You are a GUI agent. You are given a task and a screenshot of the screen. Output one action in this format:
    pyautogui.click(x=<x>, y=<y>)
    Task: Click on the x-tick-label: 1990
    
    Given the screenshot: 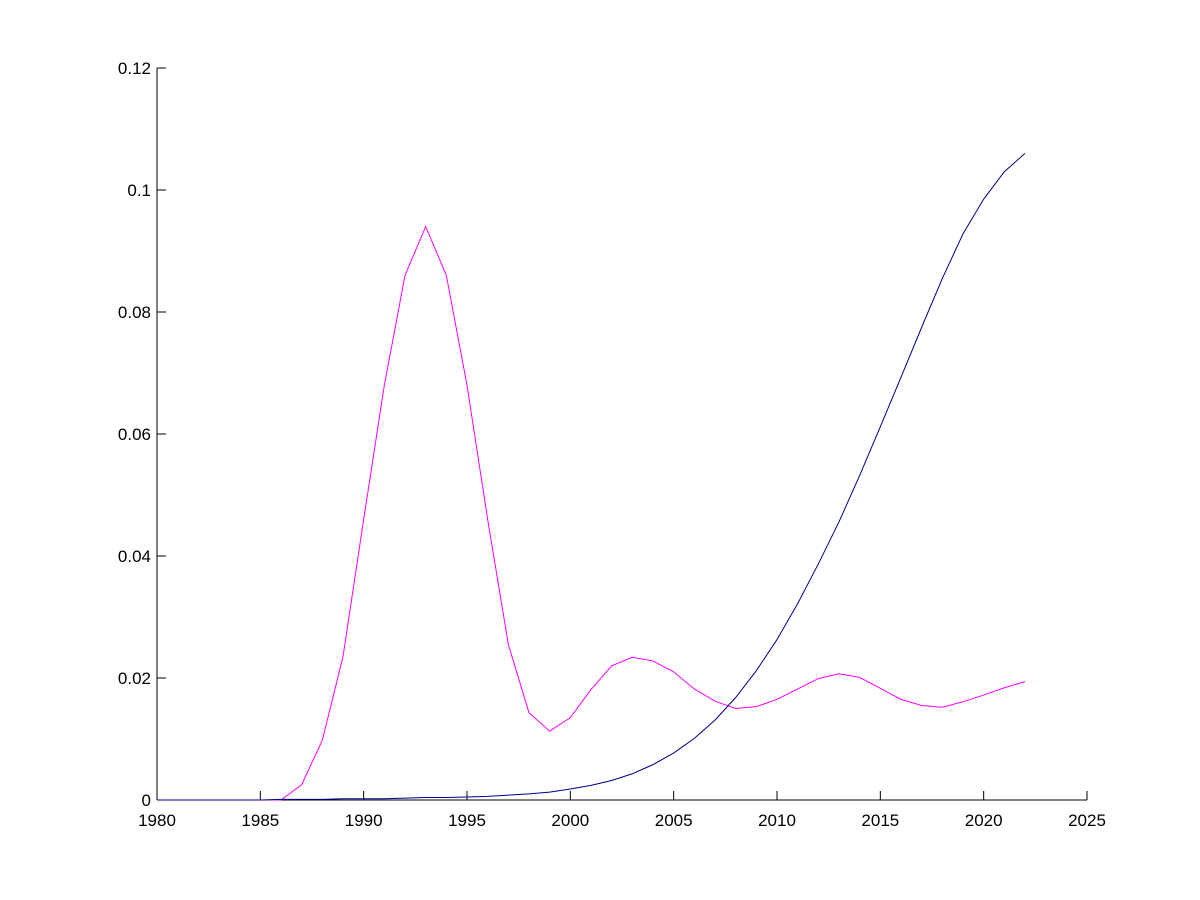 What is the action you would take?
    pyautogui.click(x=364, y=820)
    